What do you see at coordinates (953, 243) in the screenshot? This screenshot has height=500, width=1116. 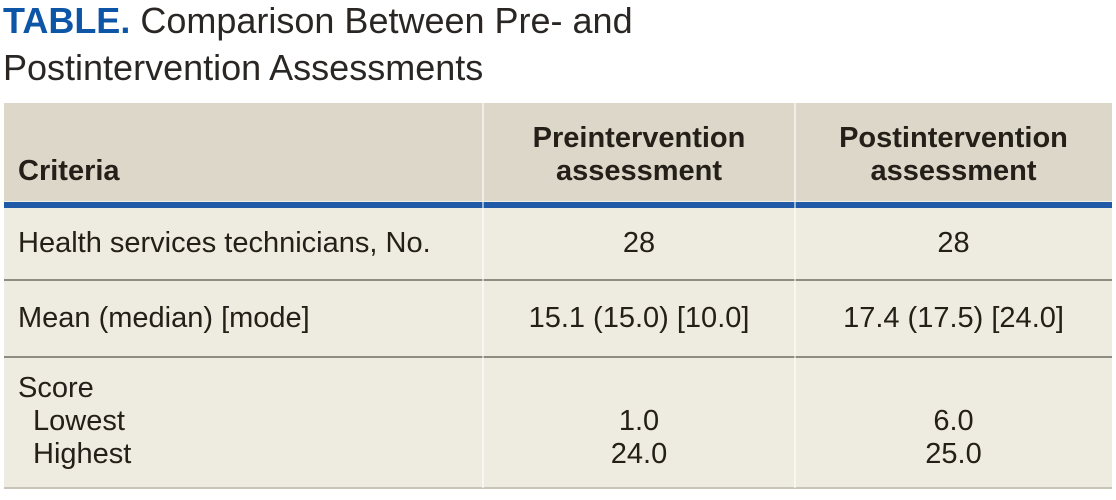 I see `row-post-value: 28` at bounding box center [953, 243].